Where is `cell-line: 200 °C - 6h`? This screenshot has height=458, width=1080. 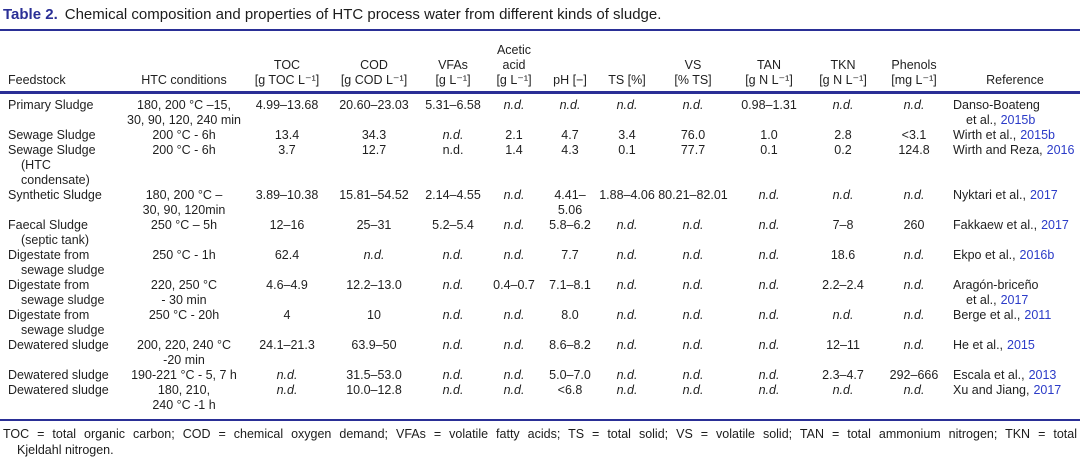
cell-line: 200 °C - 6h is located at coordinates (184, 150).